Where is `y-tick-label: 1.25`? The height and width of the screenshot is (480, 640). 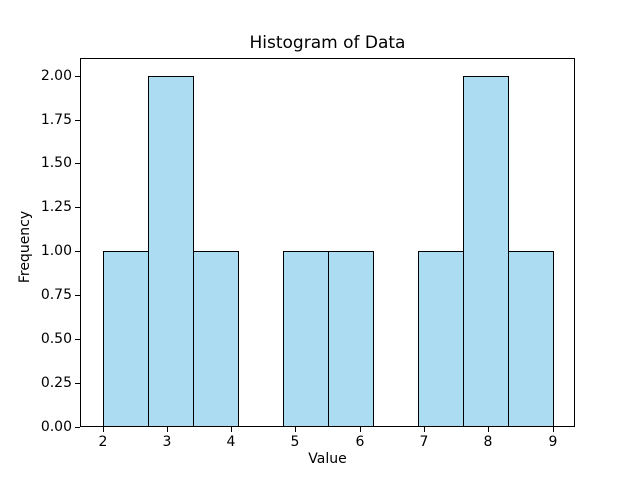
y-tick-label: 1.25 is located at coordinates (56, 207).